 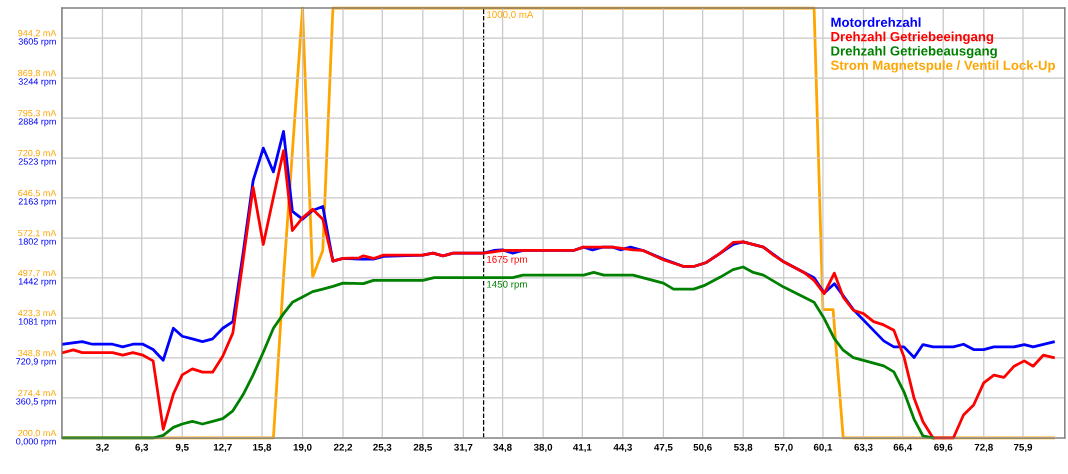 I want to click on y2-tick-label: 423,3 mA, so click(x=37, y=313).